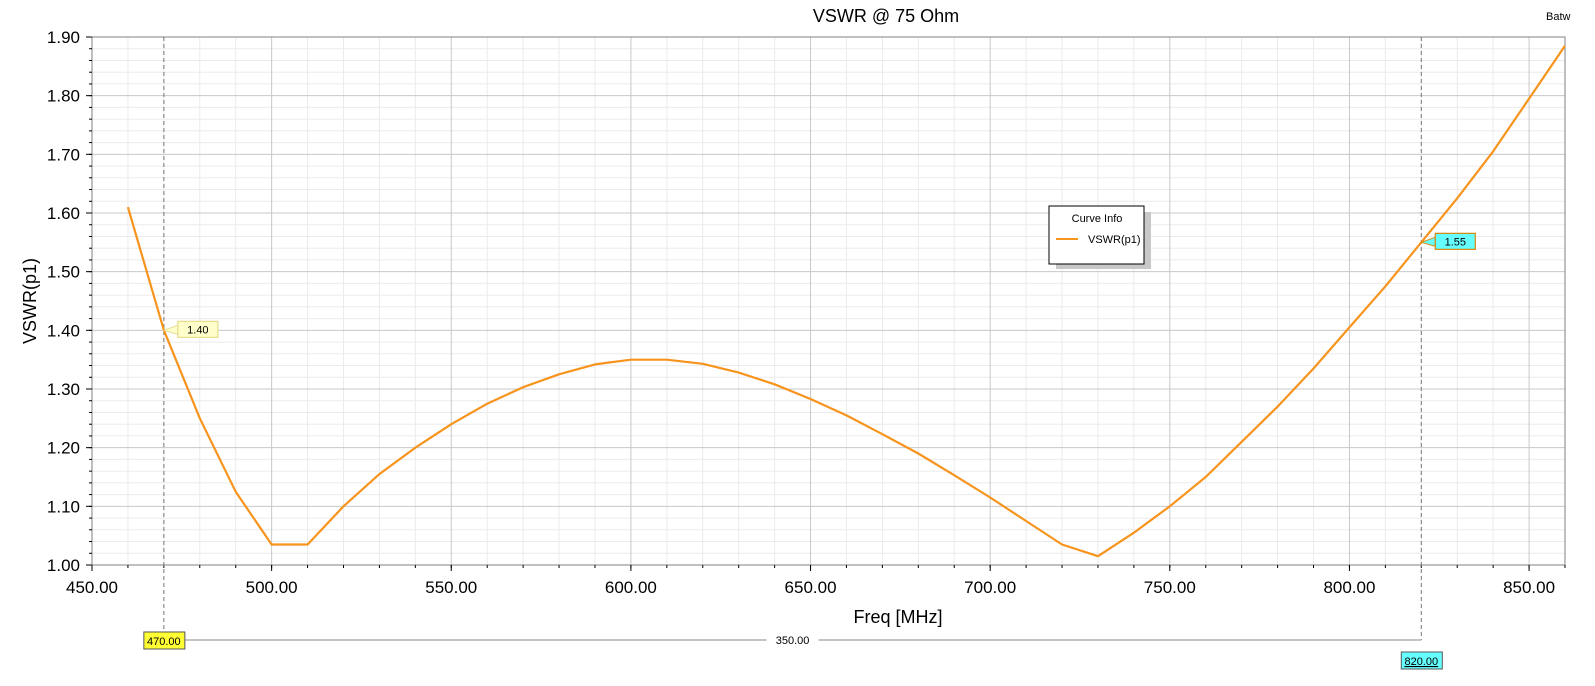  Describe the element at coordinates (1349, 587) in the screenshot. I see `x-tick-label: 800.00` at that location.